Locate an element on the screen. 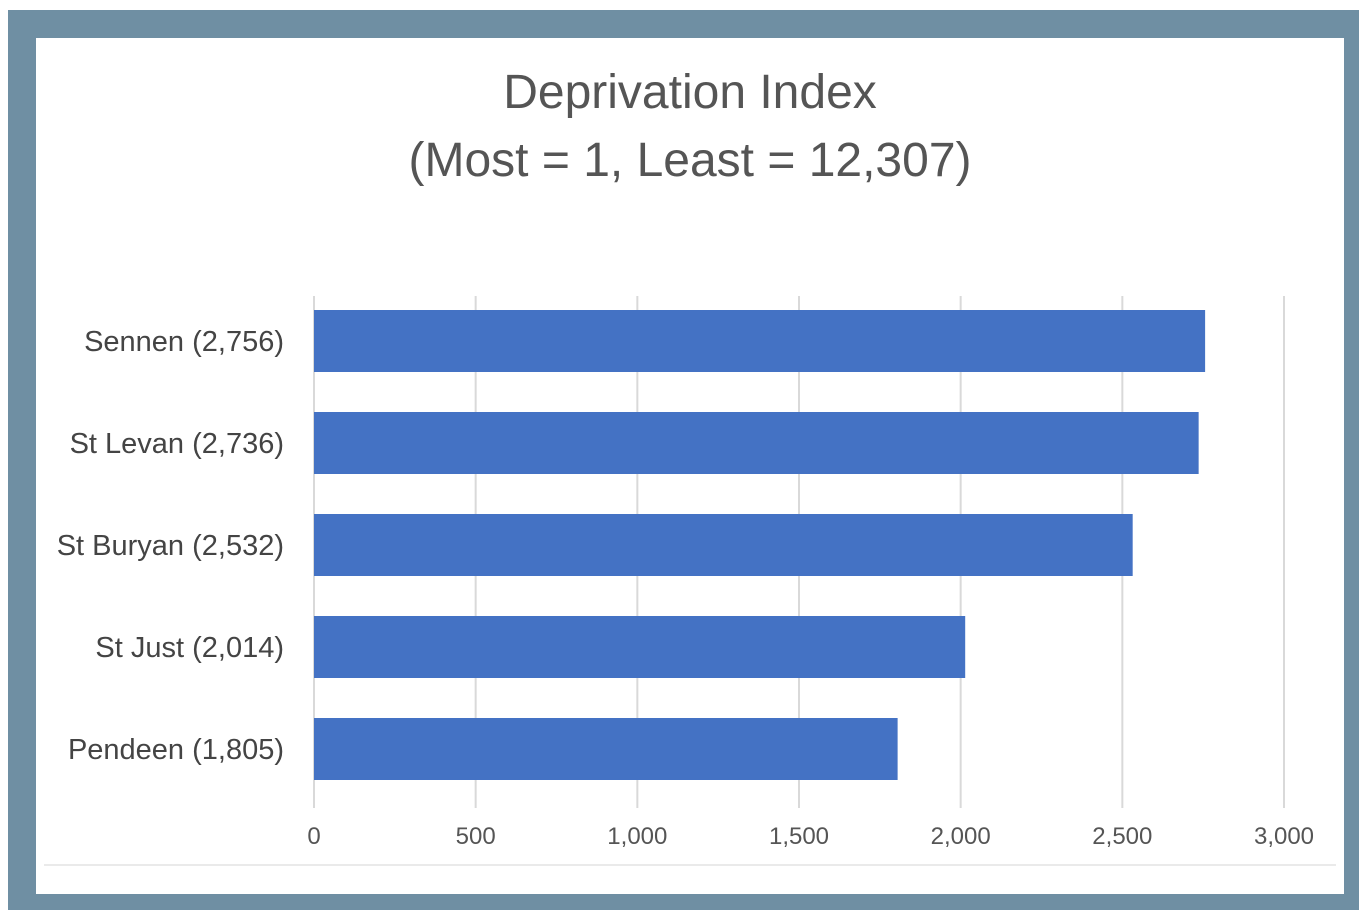 The height and width of the screenshot is (910, 1359). category-label: St Levan (2,736) is located at coordinates (177, 444).